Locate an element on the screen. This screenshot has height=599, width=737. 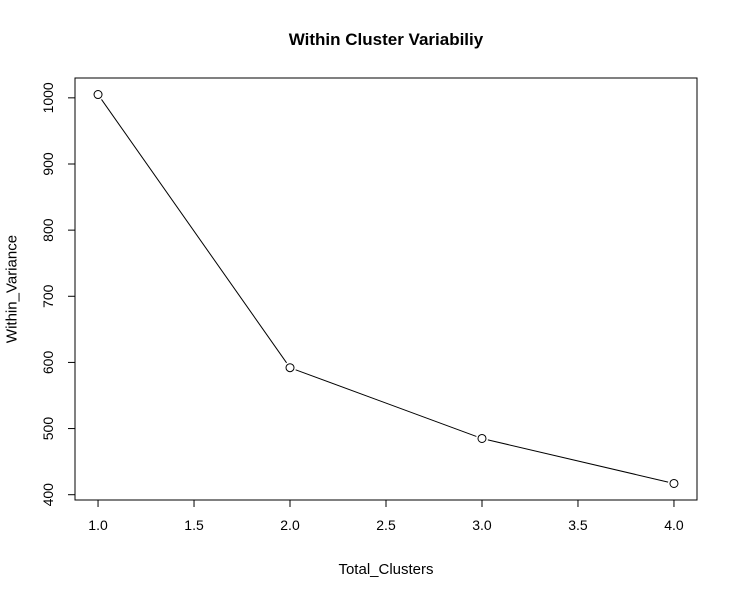
x-tick-label: 1.0 is located at coordinates (98, 525).